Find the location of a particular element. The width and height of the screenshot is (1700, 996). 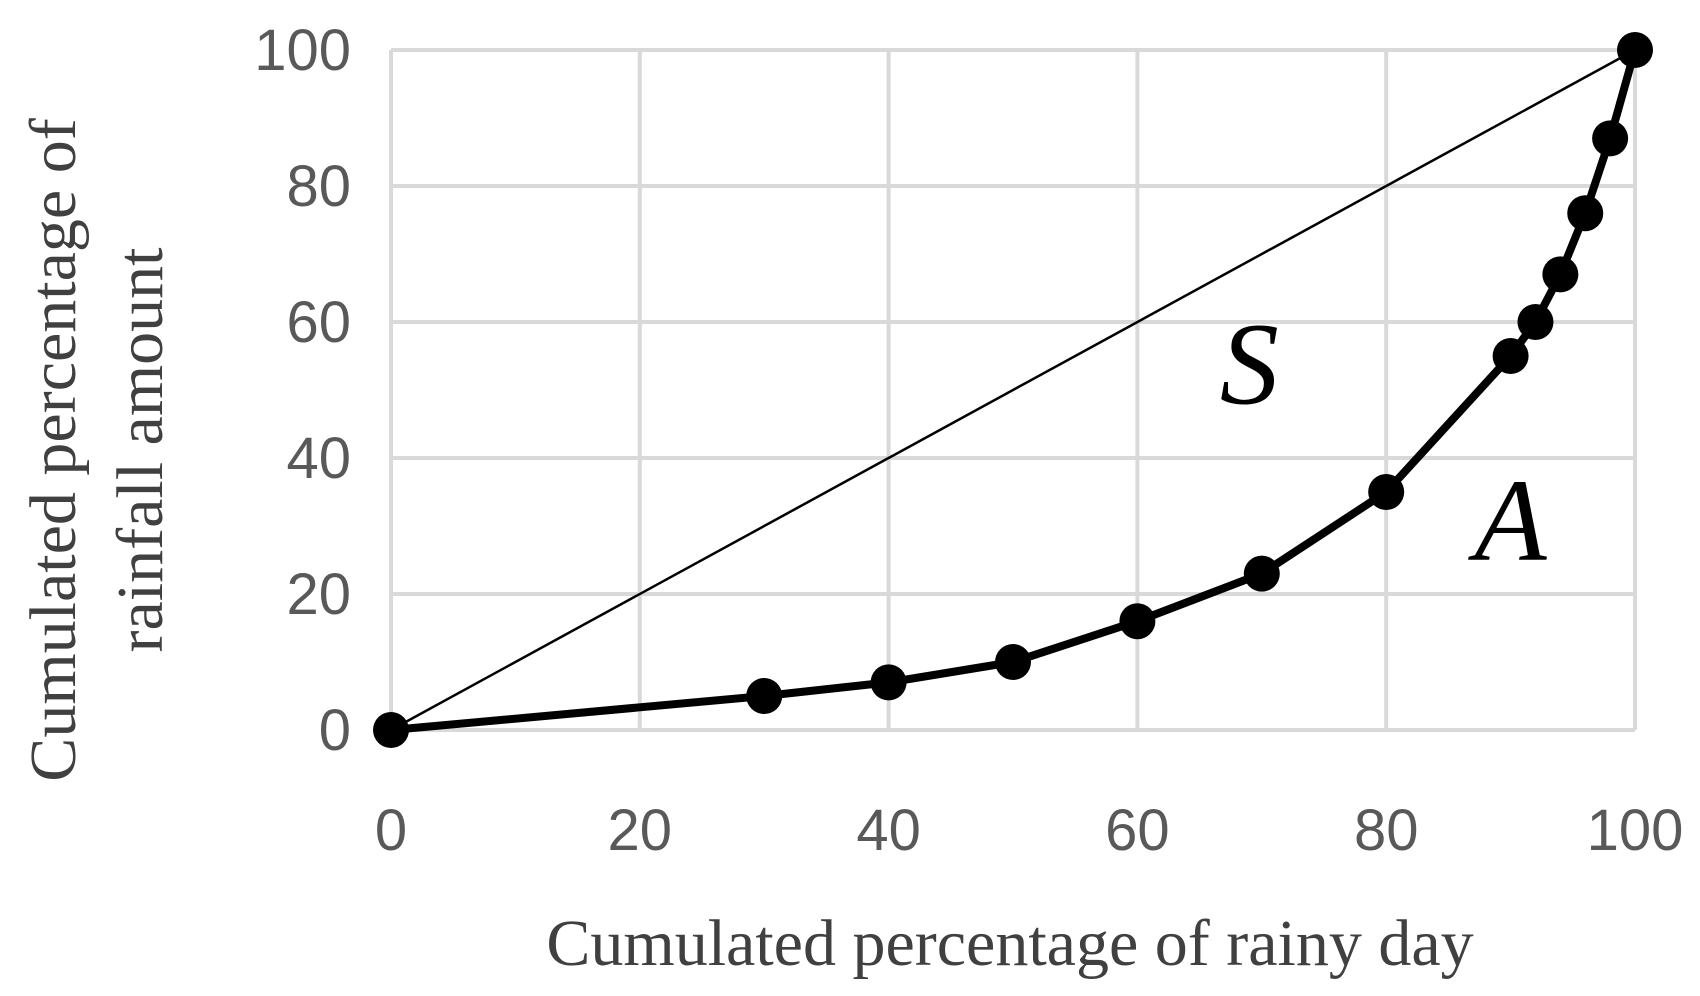

x-tick-label: 60 is located at coordinates (1137, 830).